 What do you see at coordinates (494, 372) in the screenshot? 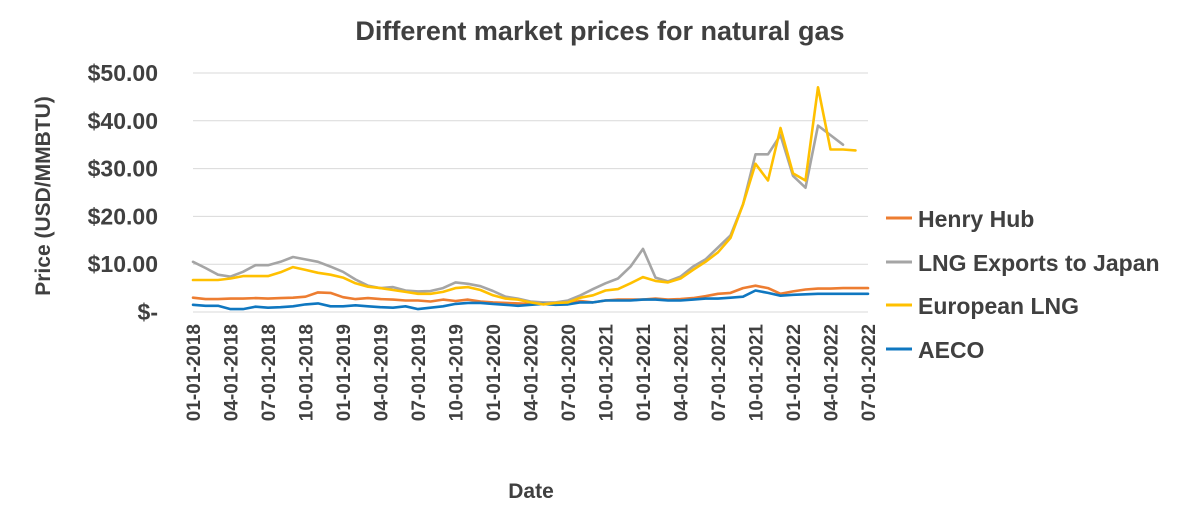
I see `x-tick-label: 01-01-2020` at bounding box center [494, 372].